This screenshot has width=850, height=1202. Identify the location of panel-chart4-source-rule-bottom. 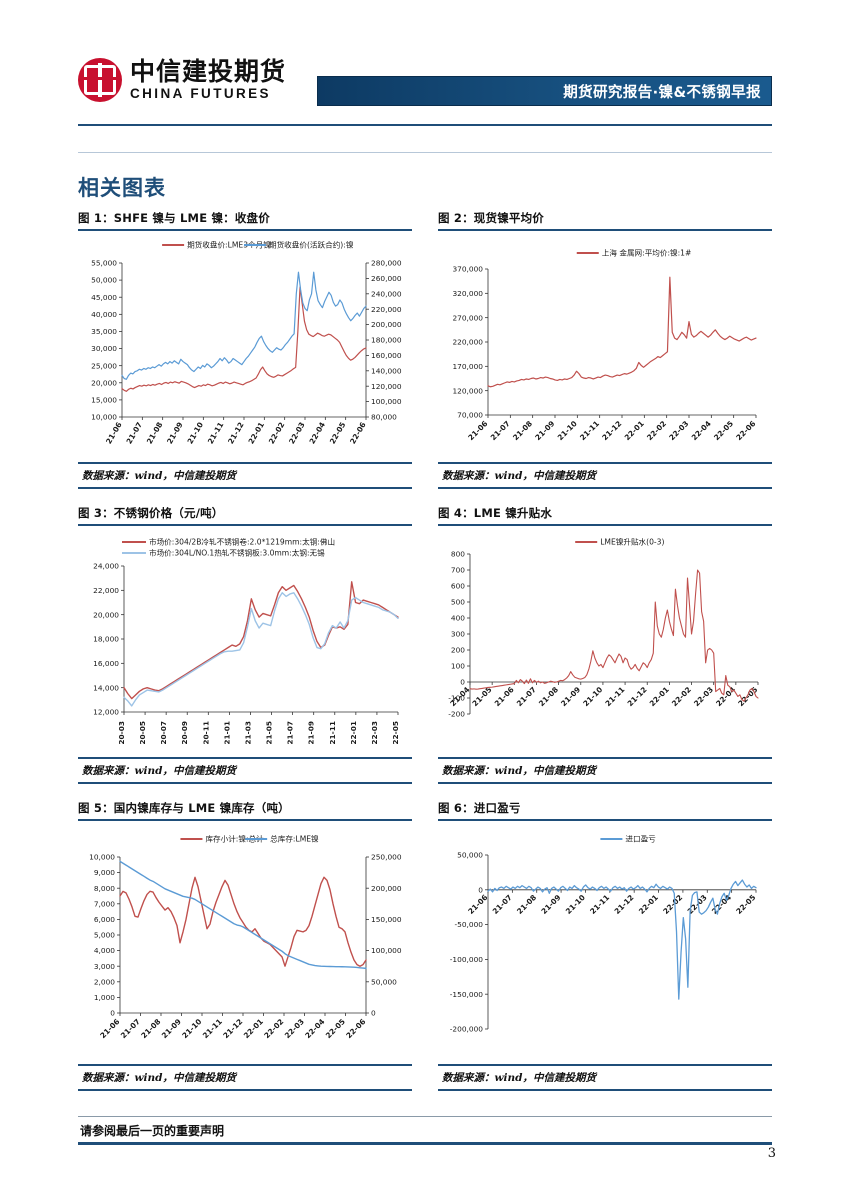
(605, 783).